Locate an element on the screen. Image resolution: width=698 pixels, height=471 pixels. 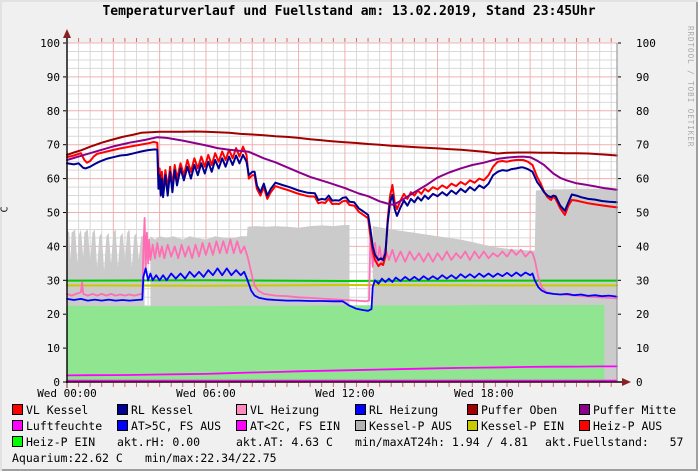
legend-item: Heiz-P AUS is located at coordinates (620, 426).